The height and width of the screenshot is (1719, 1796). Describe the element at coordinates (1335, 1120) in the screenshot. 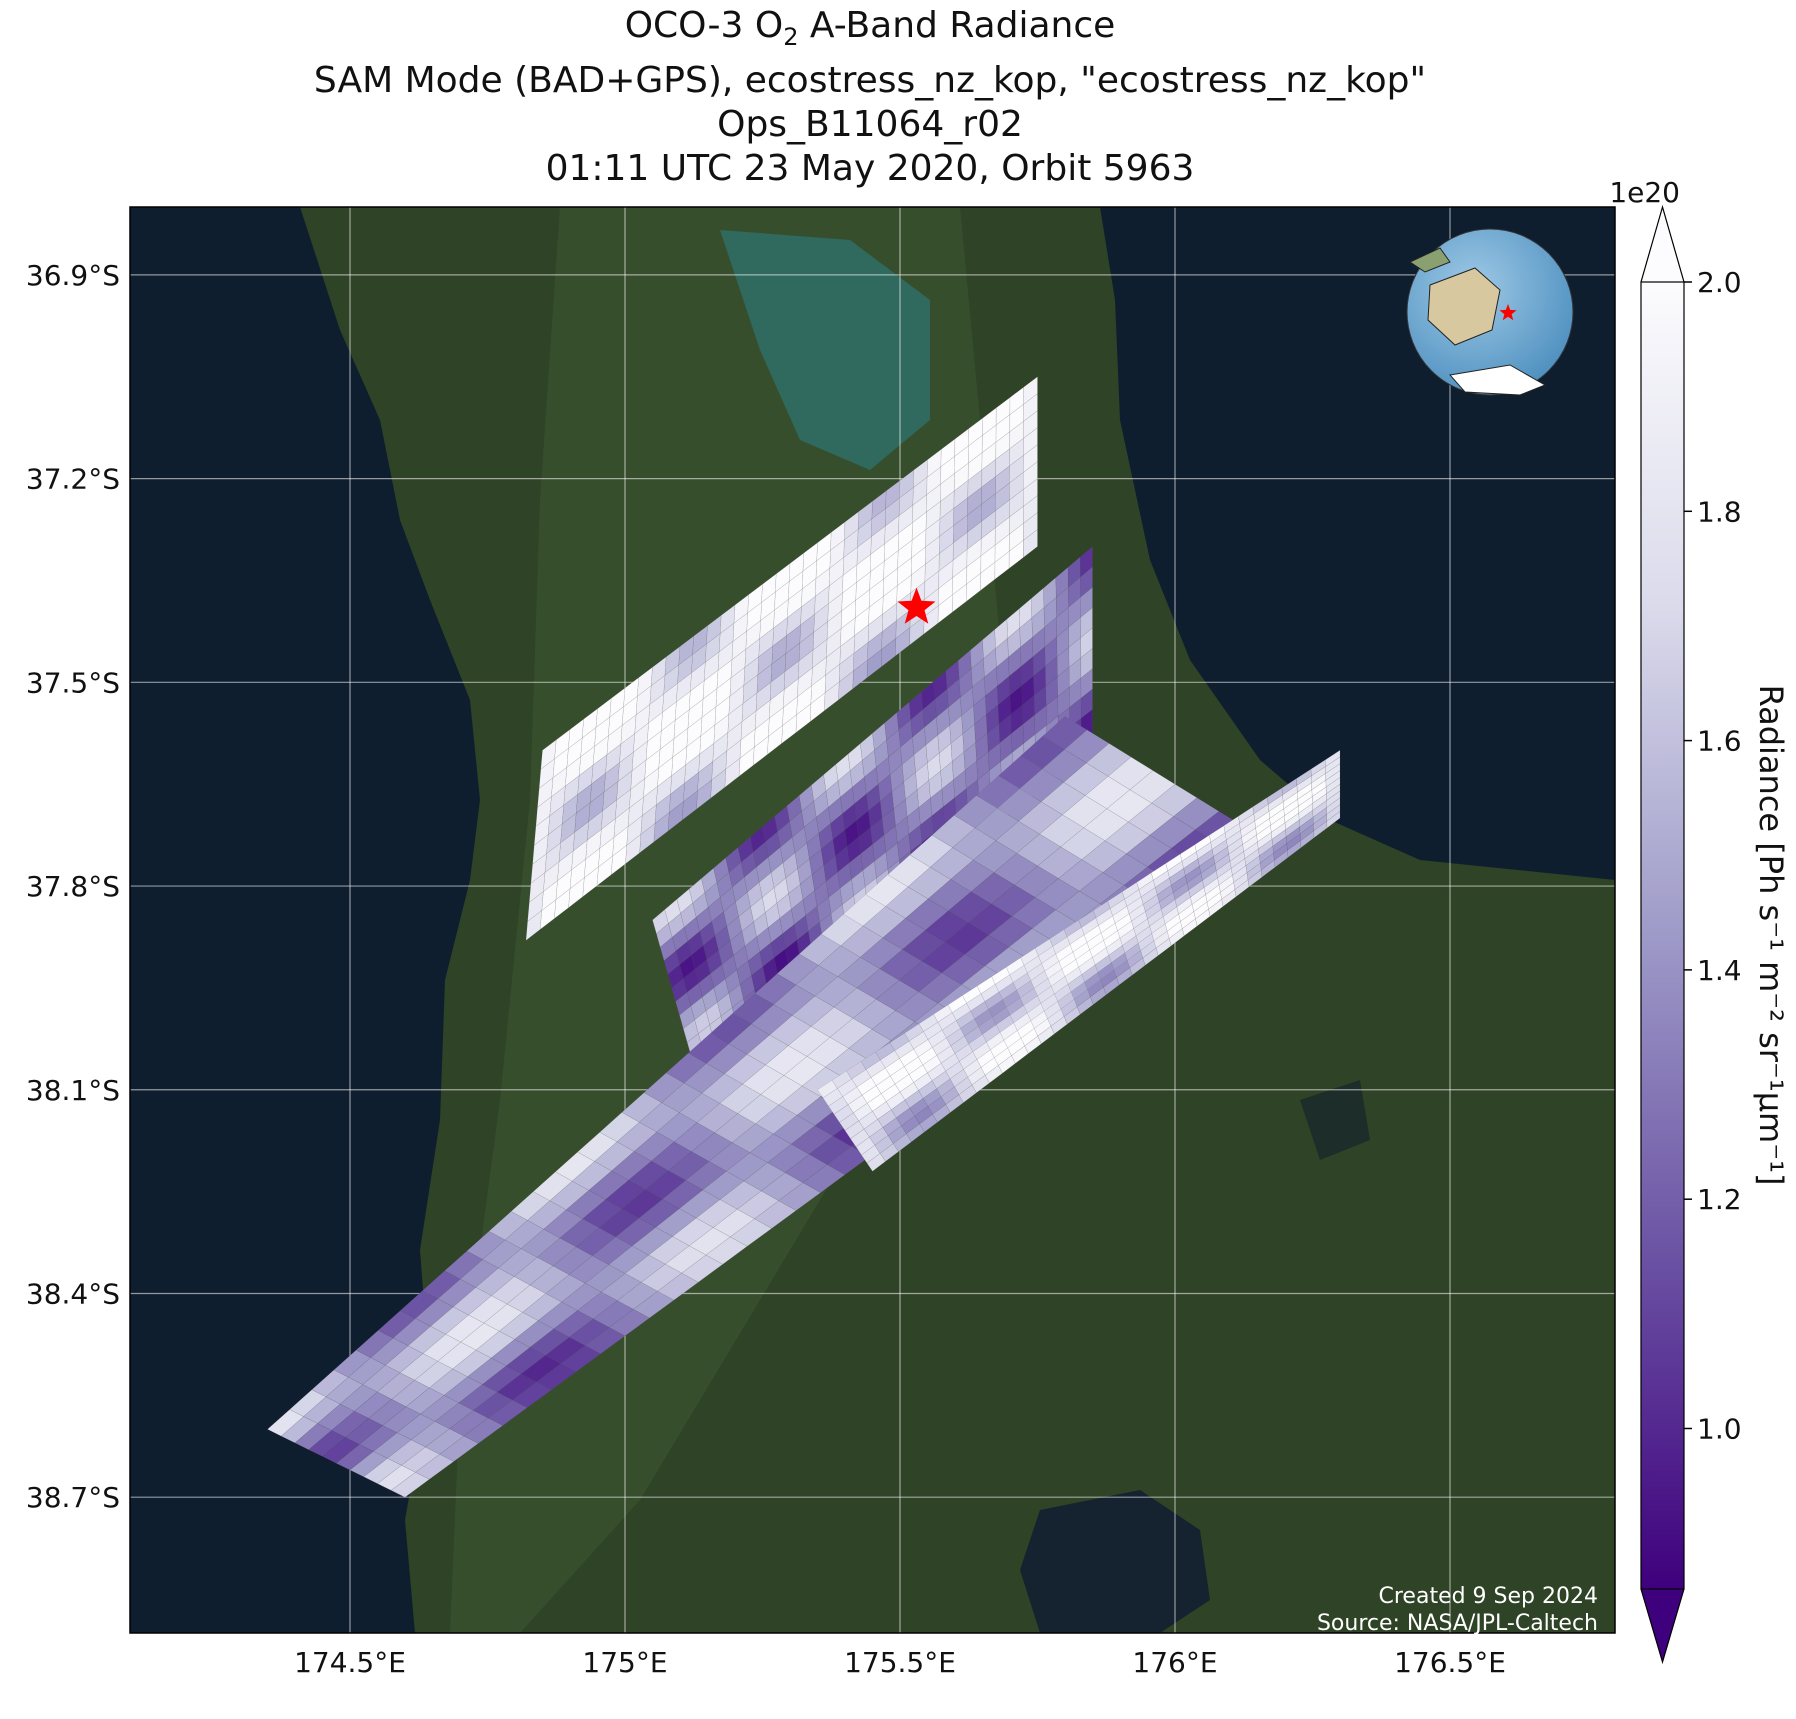

I see `lake-small` at that location.